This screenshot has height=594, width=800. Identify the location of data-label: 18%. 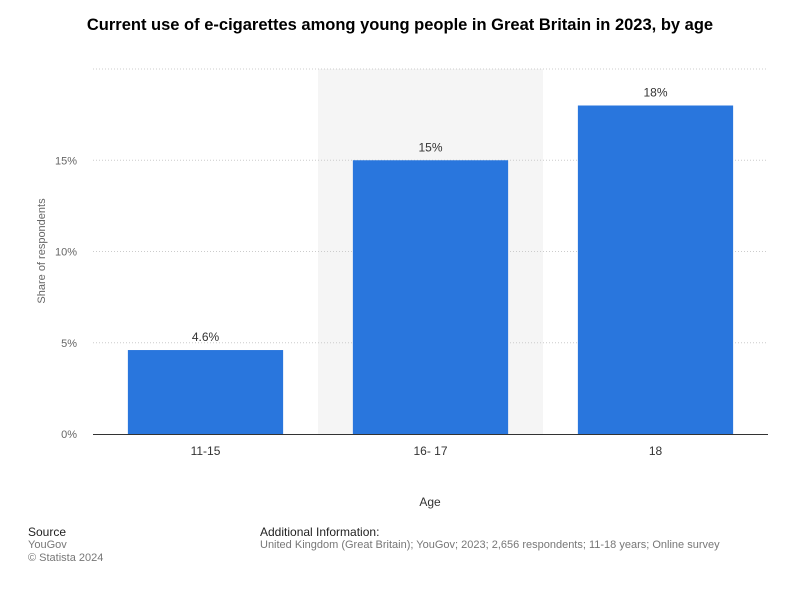
(655, 93).